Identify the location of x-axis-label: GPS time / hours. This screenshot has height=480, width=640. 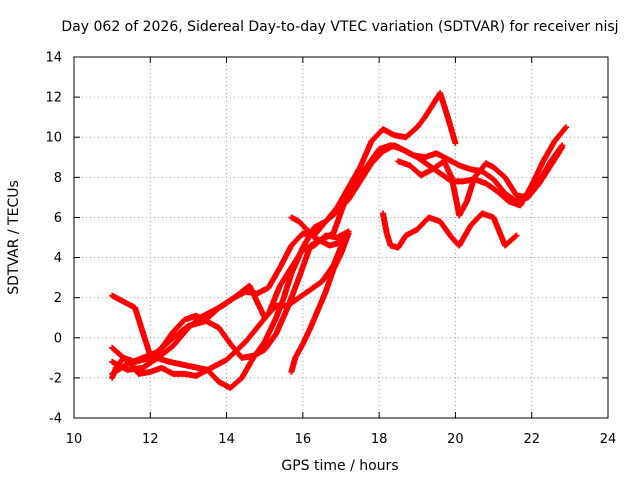
(339, 466).